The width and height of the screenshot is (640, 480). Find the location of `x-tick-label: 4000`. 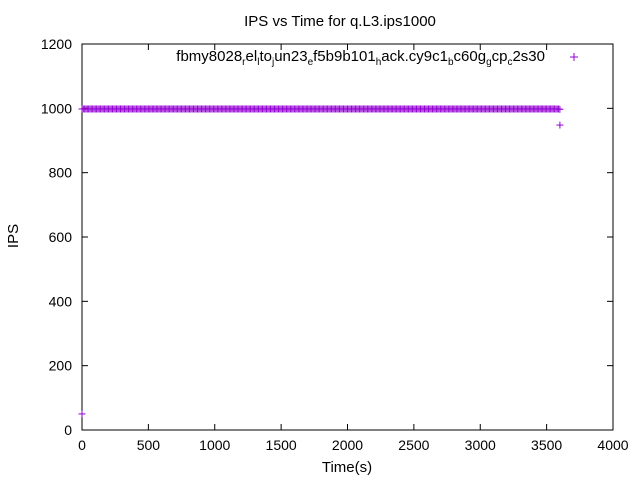

x-tick-label: 4000 is located at coordinates (612, 445).